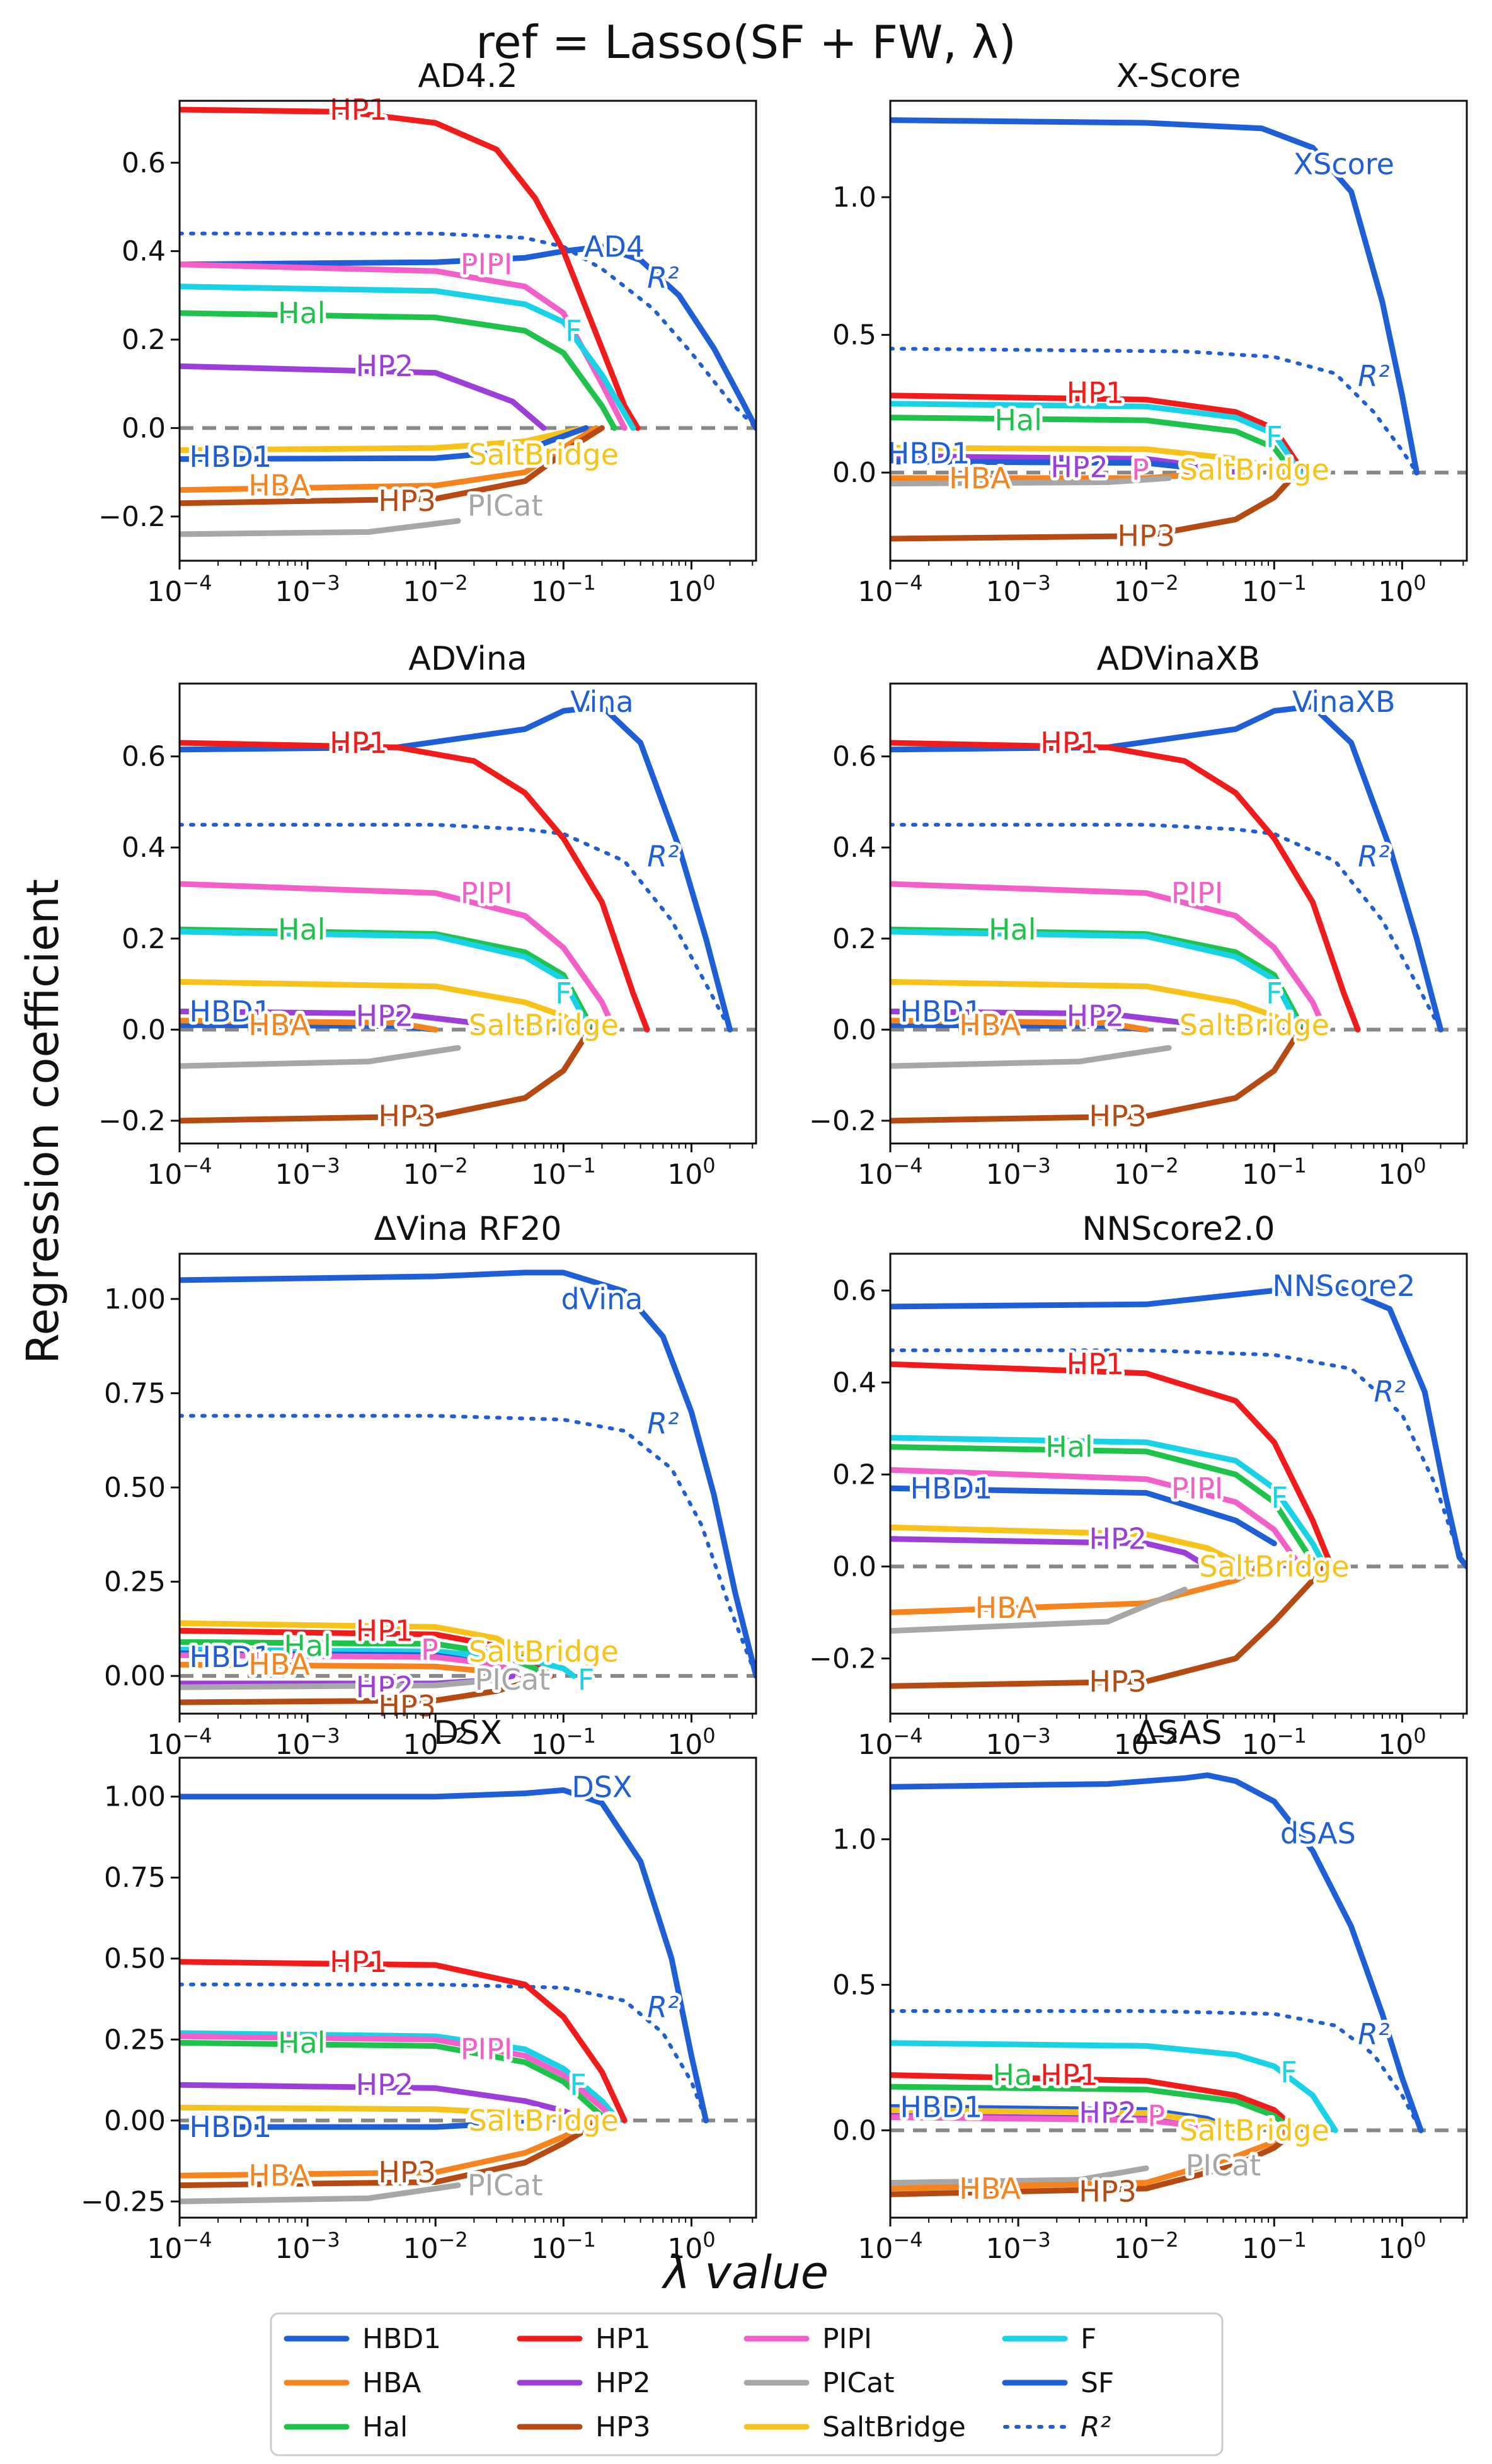 This screenshot has width=1492, height=2464. Describe the element at coordinates (1318, 1833) in the screenshot. I see `series-label: dSAS` at that location.